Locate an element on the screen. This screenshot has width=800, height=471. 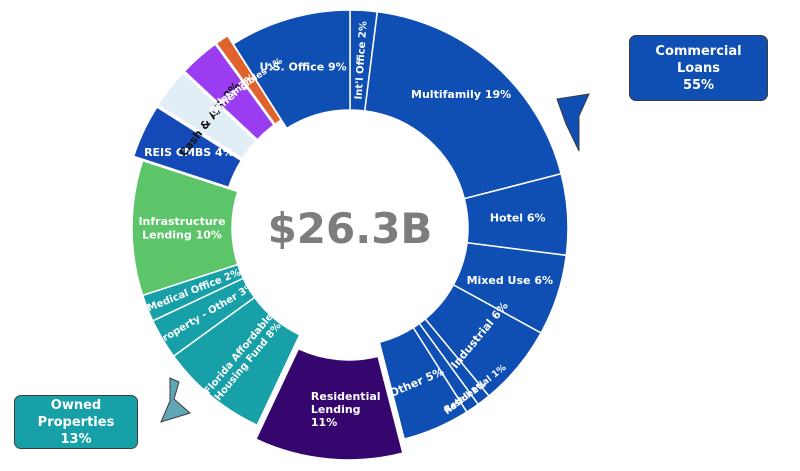
slice-label-reis-cmbs-4: REIS CMBS 4% is located at coordinates (189, 152).